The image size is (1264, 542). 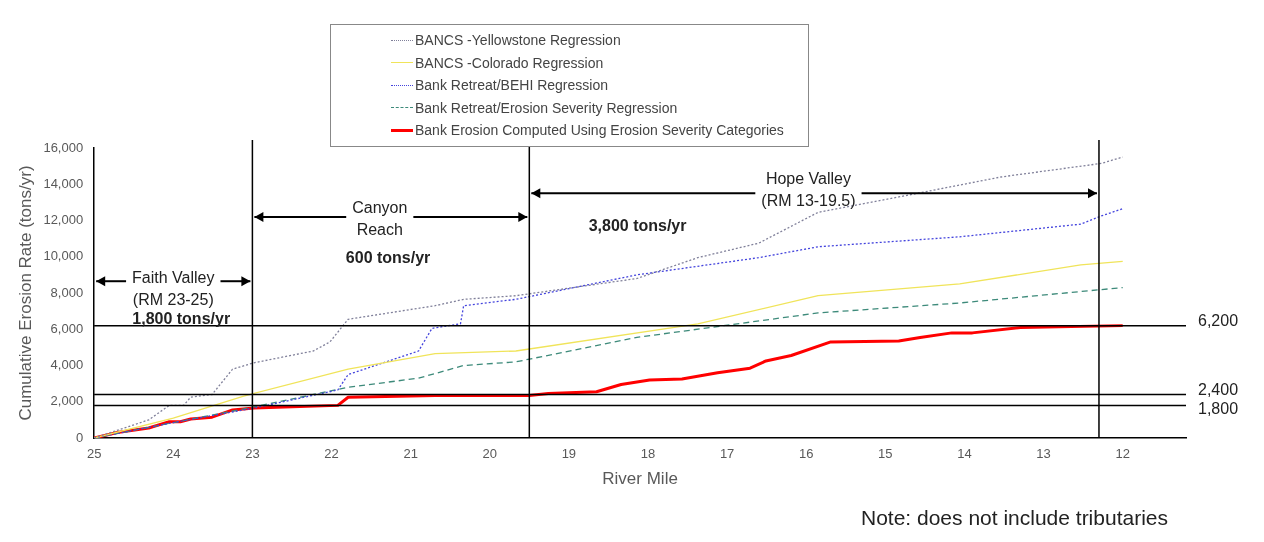 I want to click on legend-label: Bank Retreat/Erosion Severity Regression, so click(x=546, y=108).